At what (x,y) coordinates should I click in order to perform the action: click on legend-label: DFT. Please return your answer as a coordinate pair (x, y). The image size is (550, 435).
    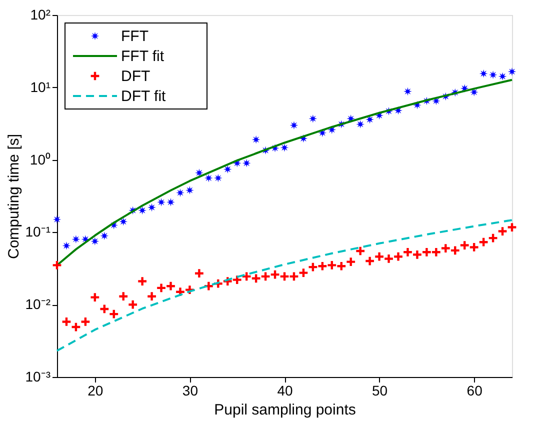
    Looking at the image, I should click on (135, 76).